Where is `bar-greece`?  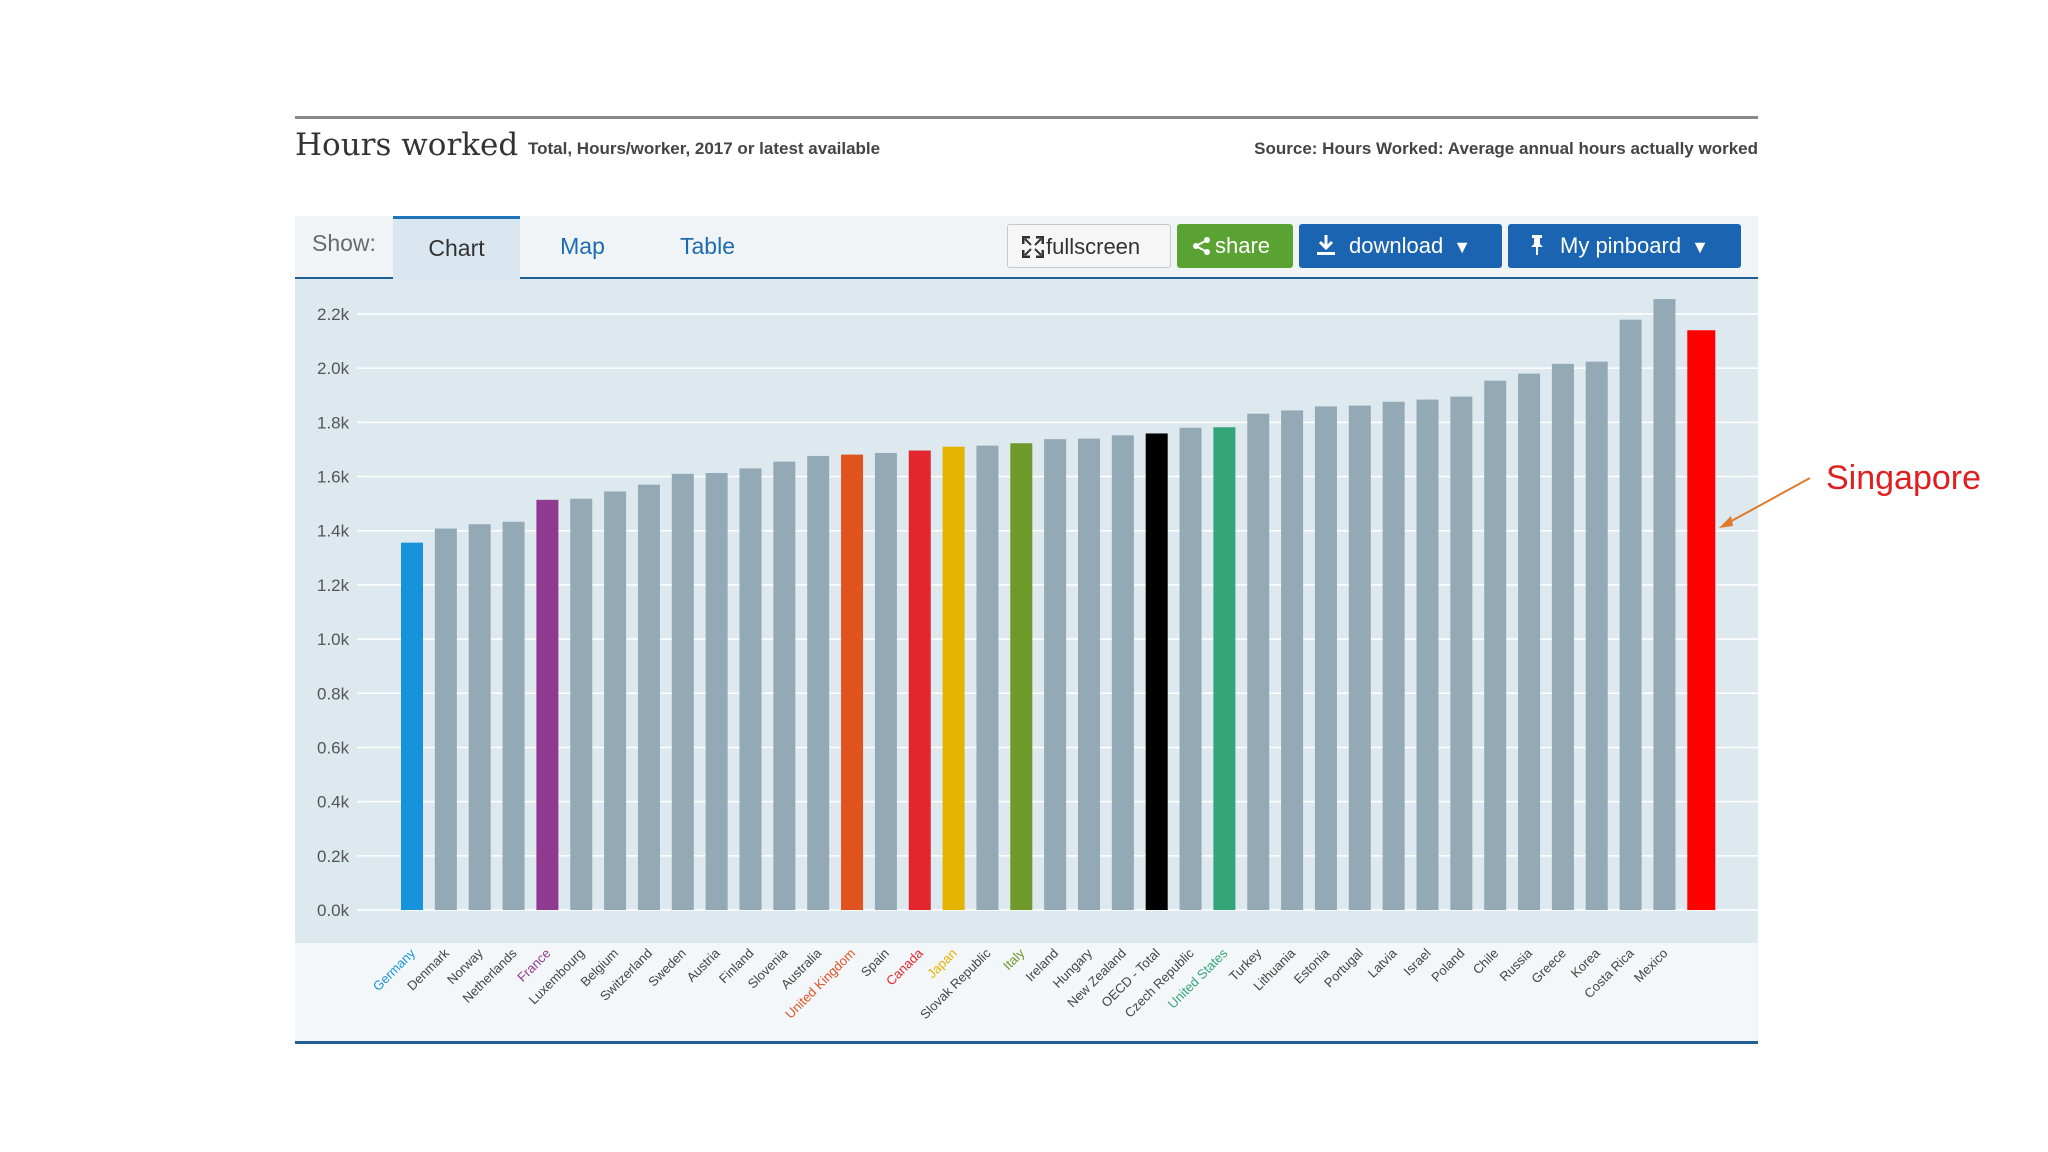 bar-greece is located at coordinates (1562, 636).